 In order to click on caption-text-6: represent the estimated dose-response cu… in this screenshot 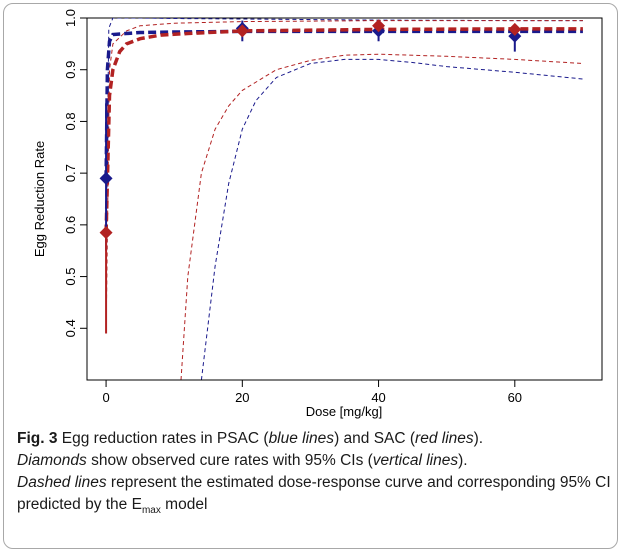, I will do `click(314, 493)`.